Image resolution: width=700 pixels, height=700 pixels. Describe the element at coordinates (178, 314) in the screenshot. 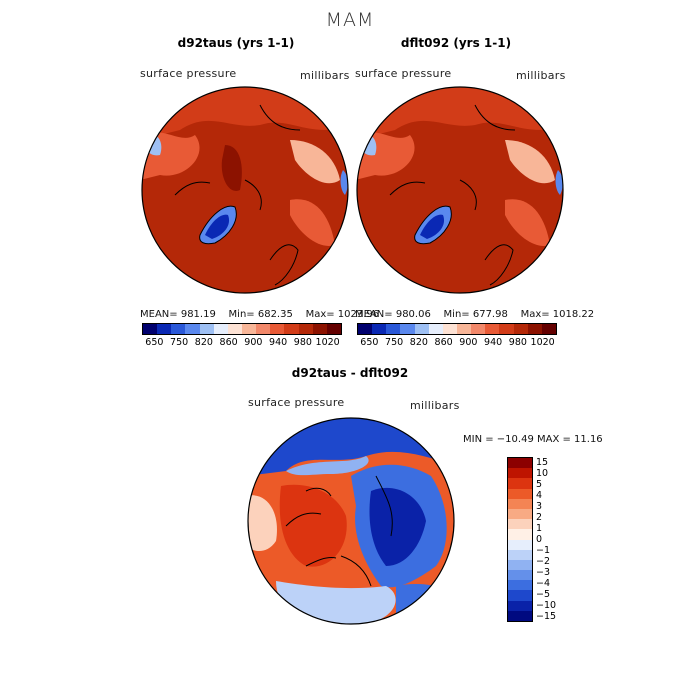

I see `panel-1-mean: MEAN= 981.19` at that location.